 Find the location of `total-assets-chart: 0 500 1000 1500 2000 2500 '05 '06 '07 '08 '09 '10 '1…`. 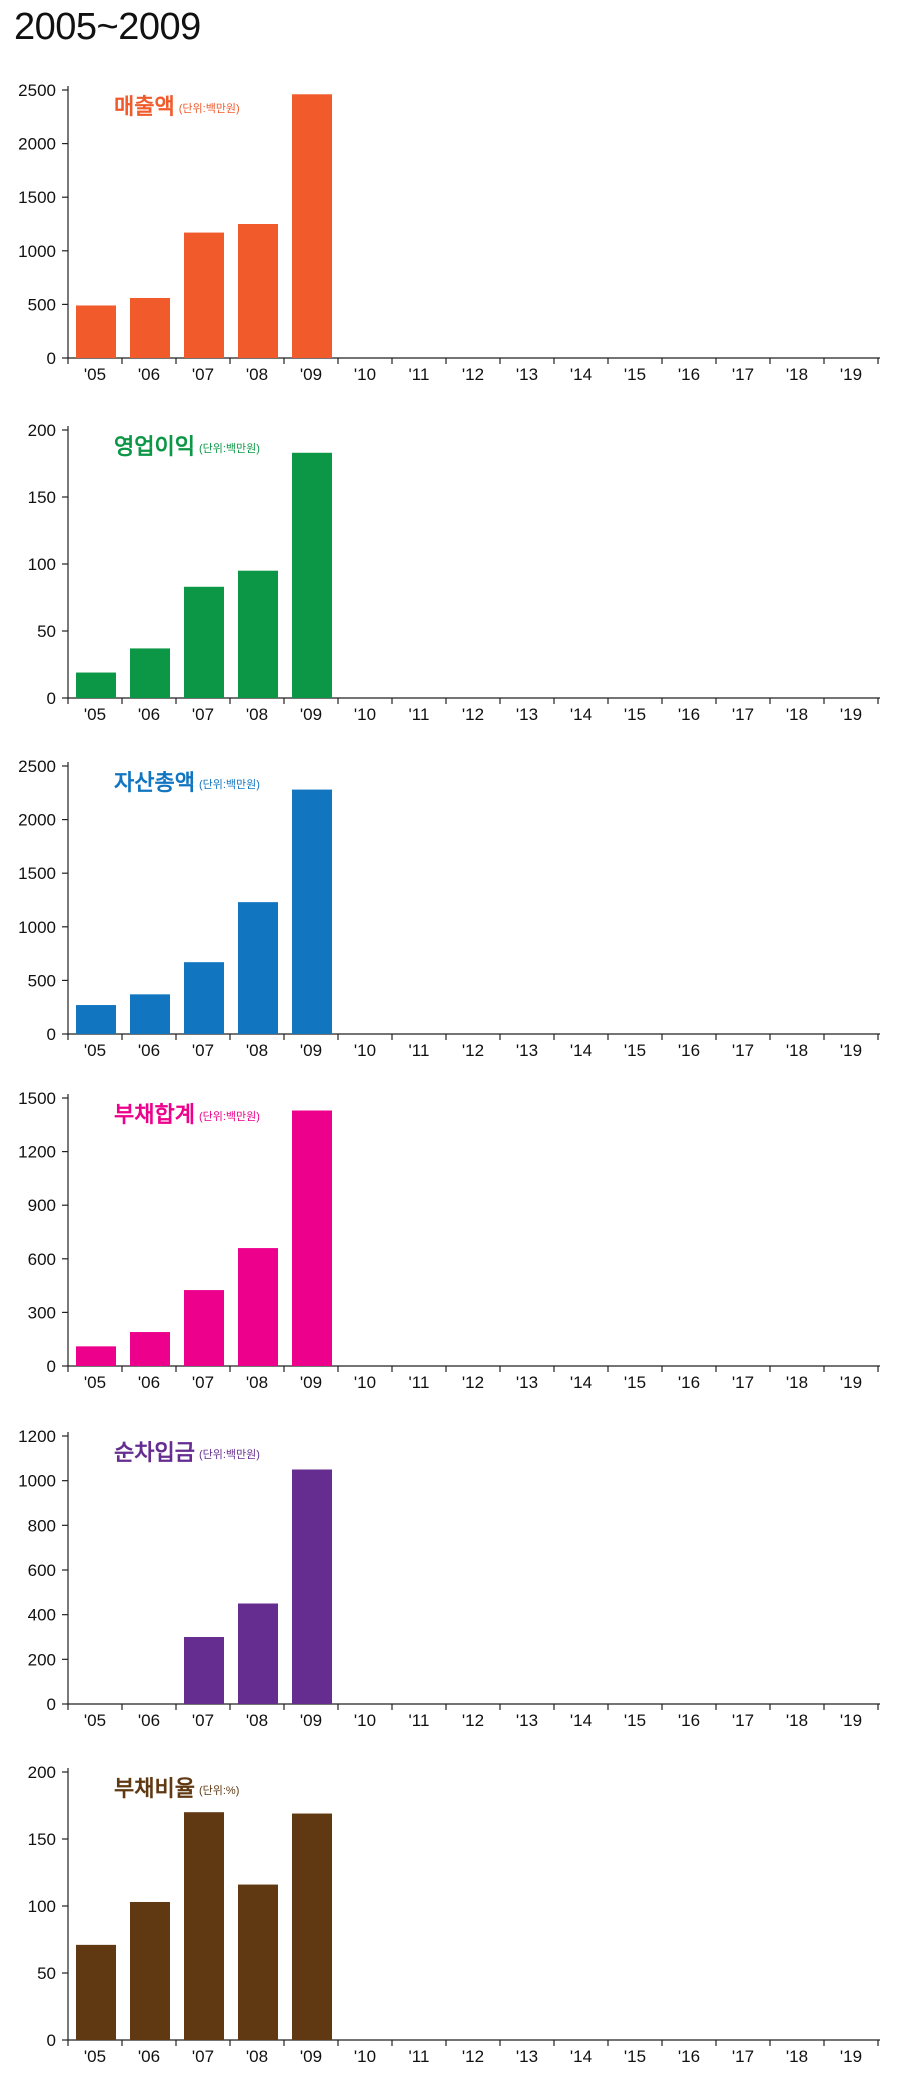

total-assets-chart: 0 500 1000 1500 2000 2500 '05 '06 '07 '08 '09 '10 '1… is located at coordinates (449, 908).